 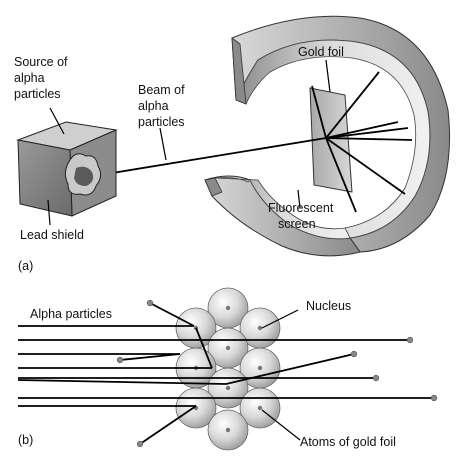 I want to click on atoms-leader, so click(x=281, y=425).